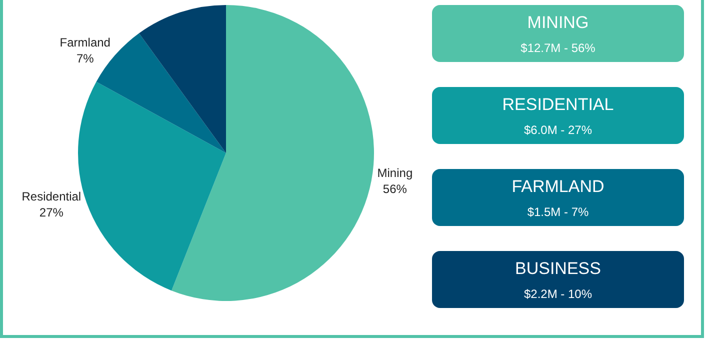 The width and height of the screenshot is (710, 350). Describe the element at coordinates (395, 173) in the screenshot. I see `slice-label: Mining` at that location.